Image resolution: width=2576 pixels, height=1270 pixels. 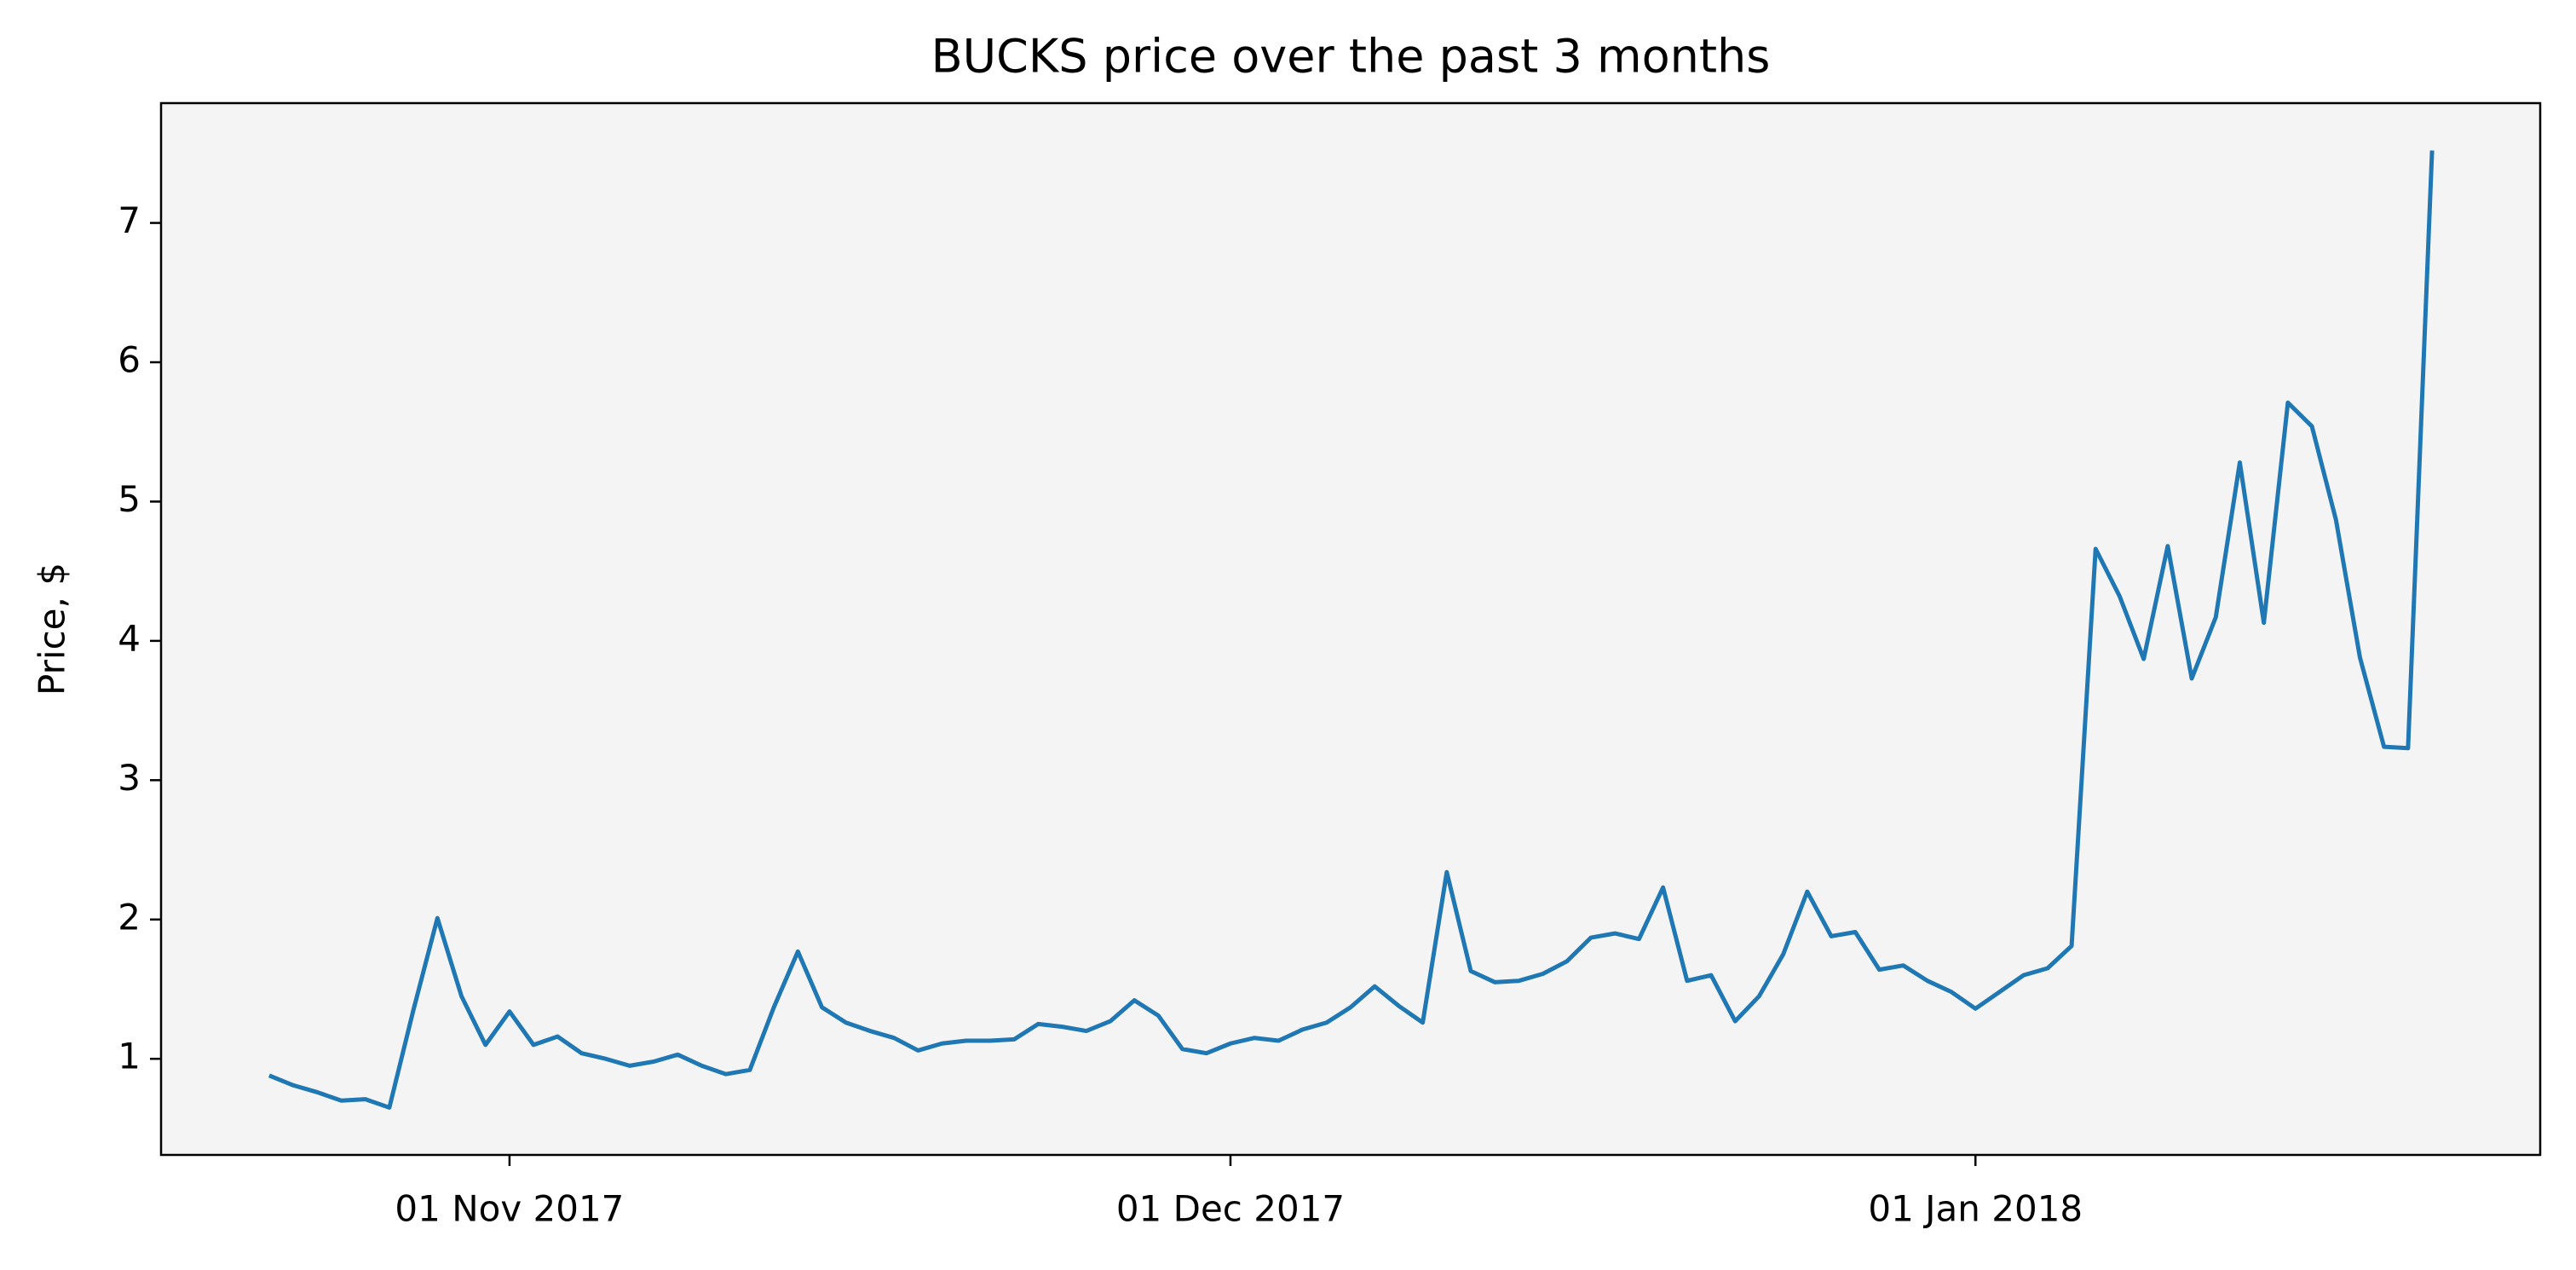 What do you see at coordinates (129, 499) in the screenshot?
I see `y-tick-label: 5` at bounding box center [129, 499].